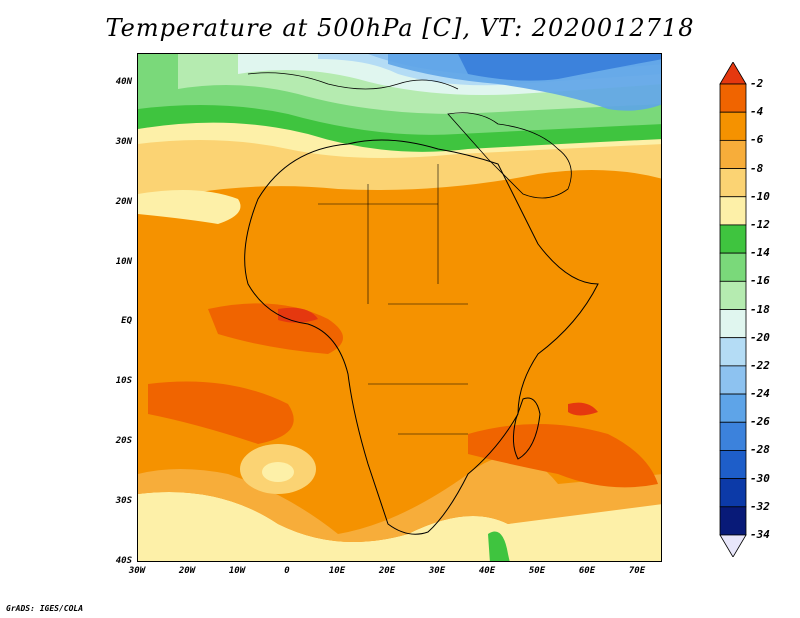 This screenshot has height=618, width=800. What do you see at coordinates (123, 81) in the screenshot?
I see `lat-tick-label: 40N` at bounding box center [123, 81].